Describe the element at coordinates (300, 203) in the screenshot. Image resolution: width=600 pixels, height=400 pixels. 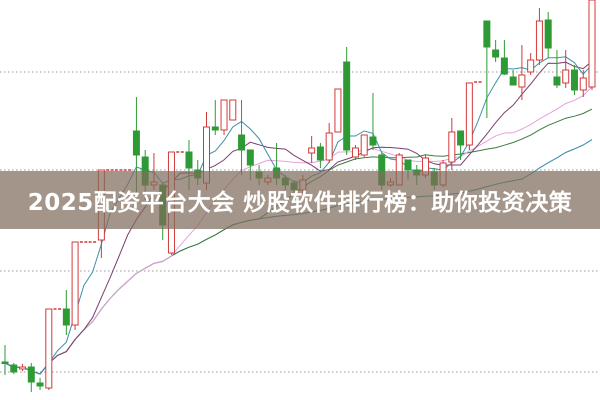
I see `headline-text: 2025配资平台大会 炒股软件排行榜：助你投资决策` at that location.